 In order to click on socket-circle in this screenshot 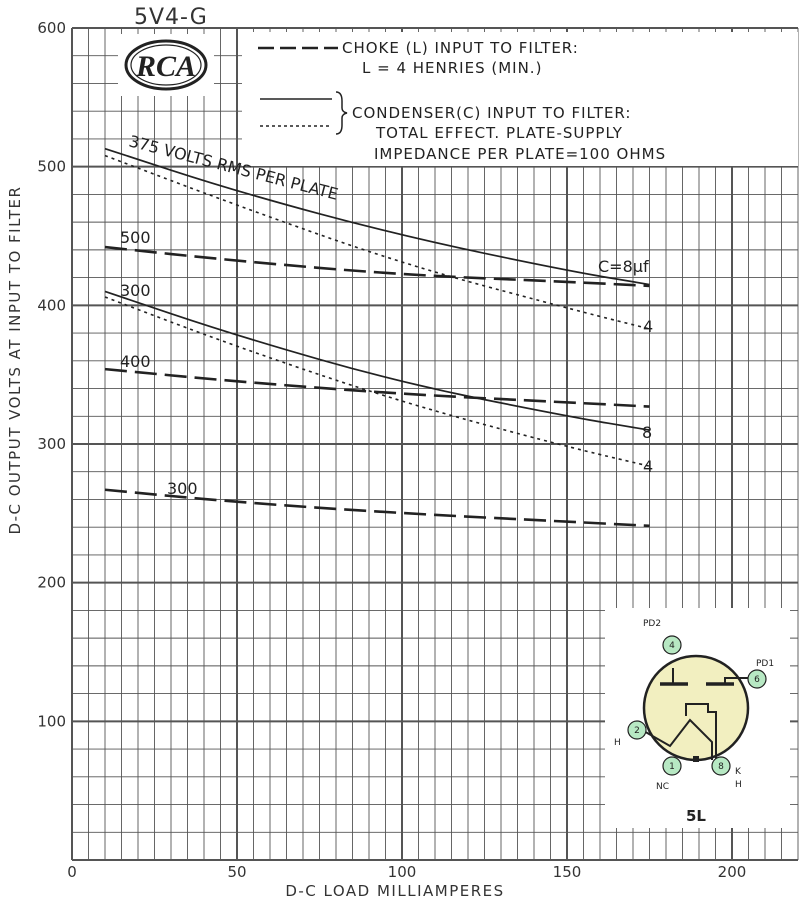, I will do `click(696, 708)`.